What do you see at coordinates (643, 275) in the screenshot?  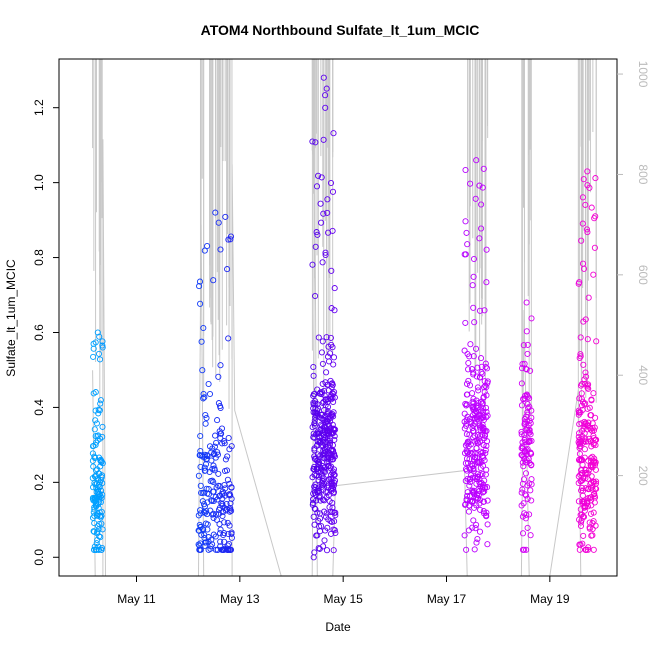 I see `y2-tick-label: 600` at bounding box center [643, 275].